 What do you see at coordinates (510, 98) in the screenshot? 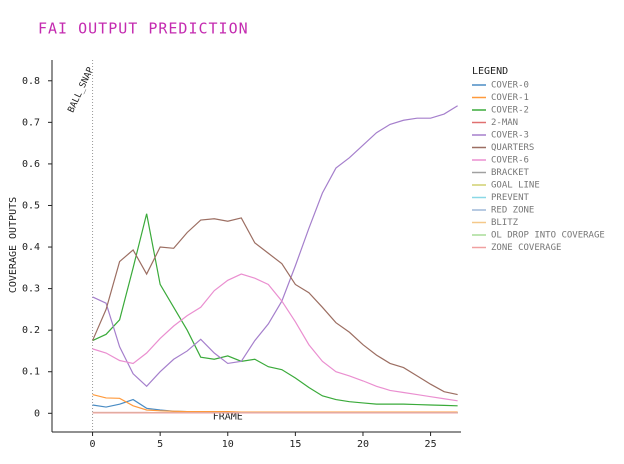
I see `legend-label: COVER-1` at bounding box center [510, 98].